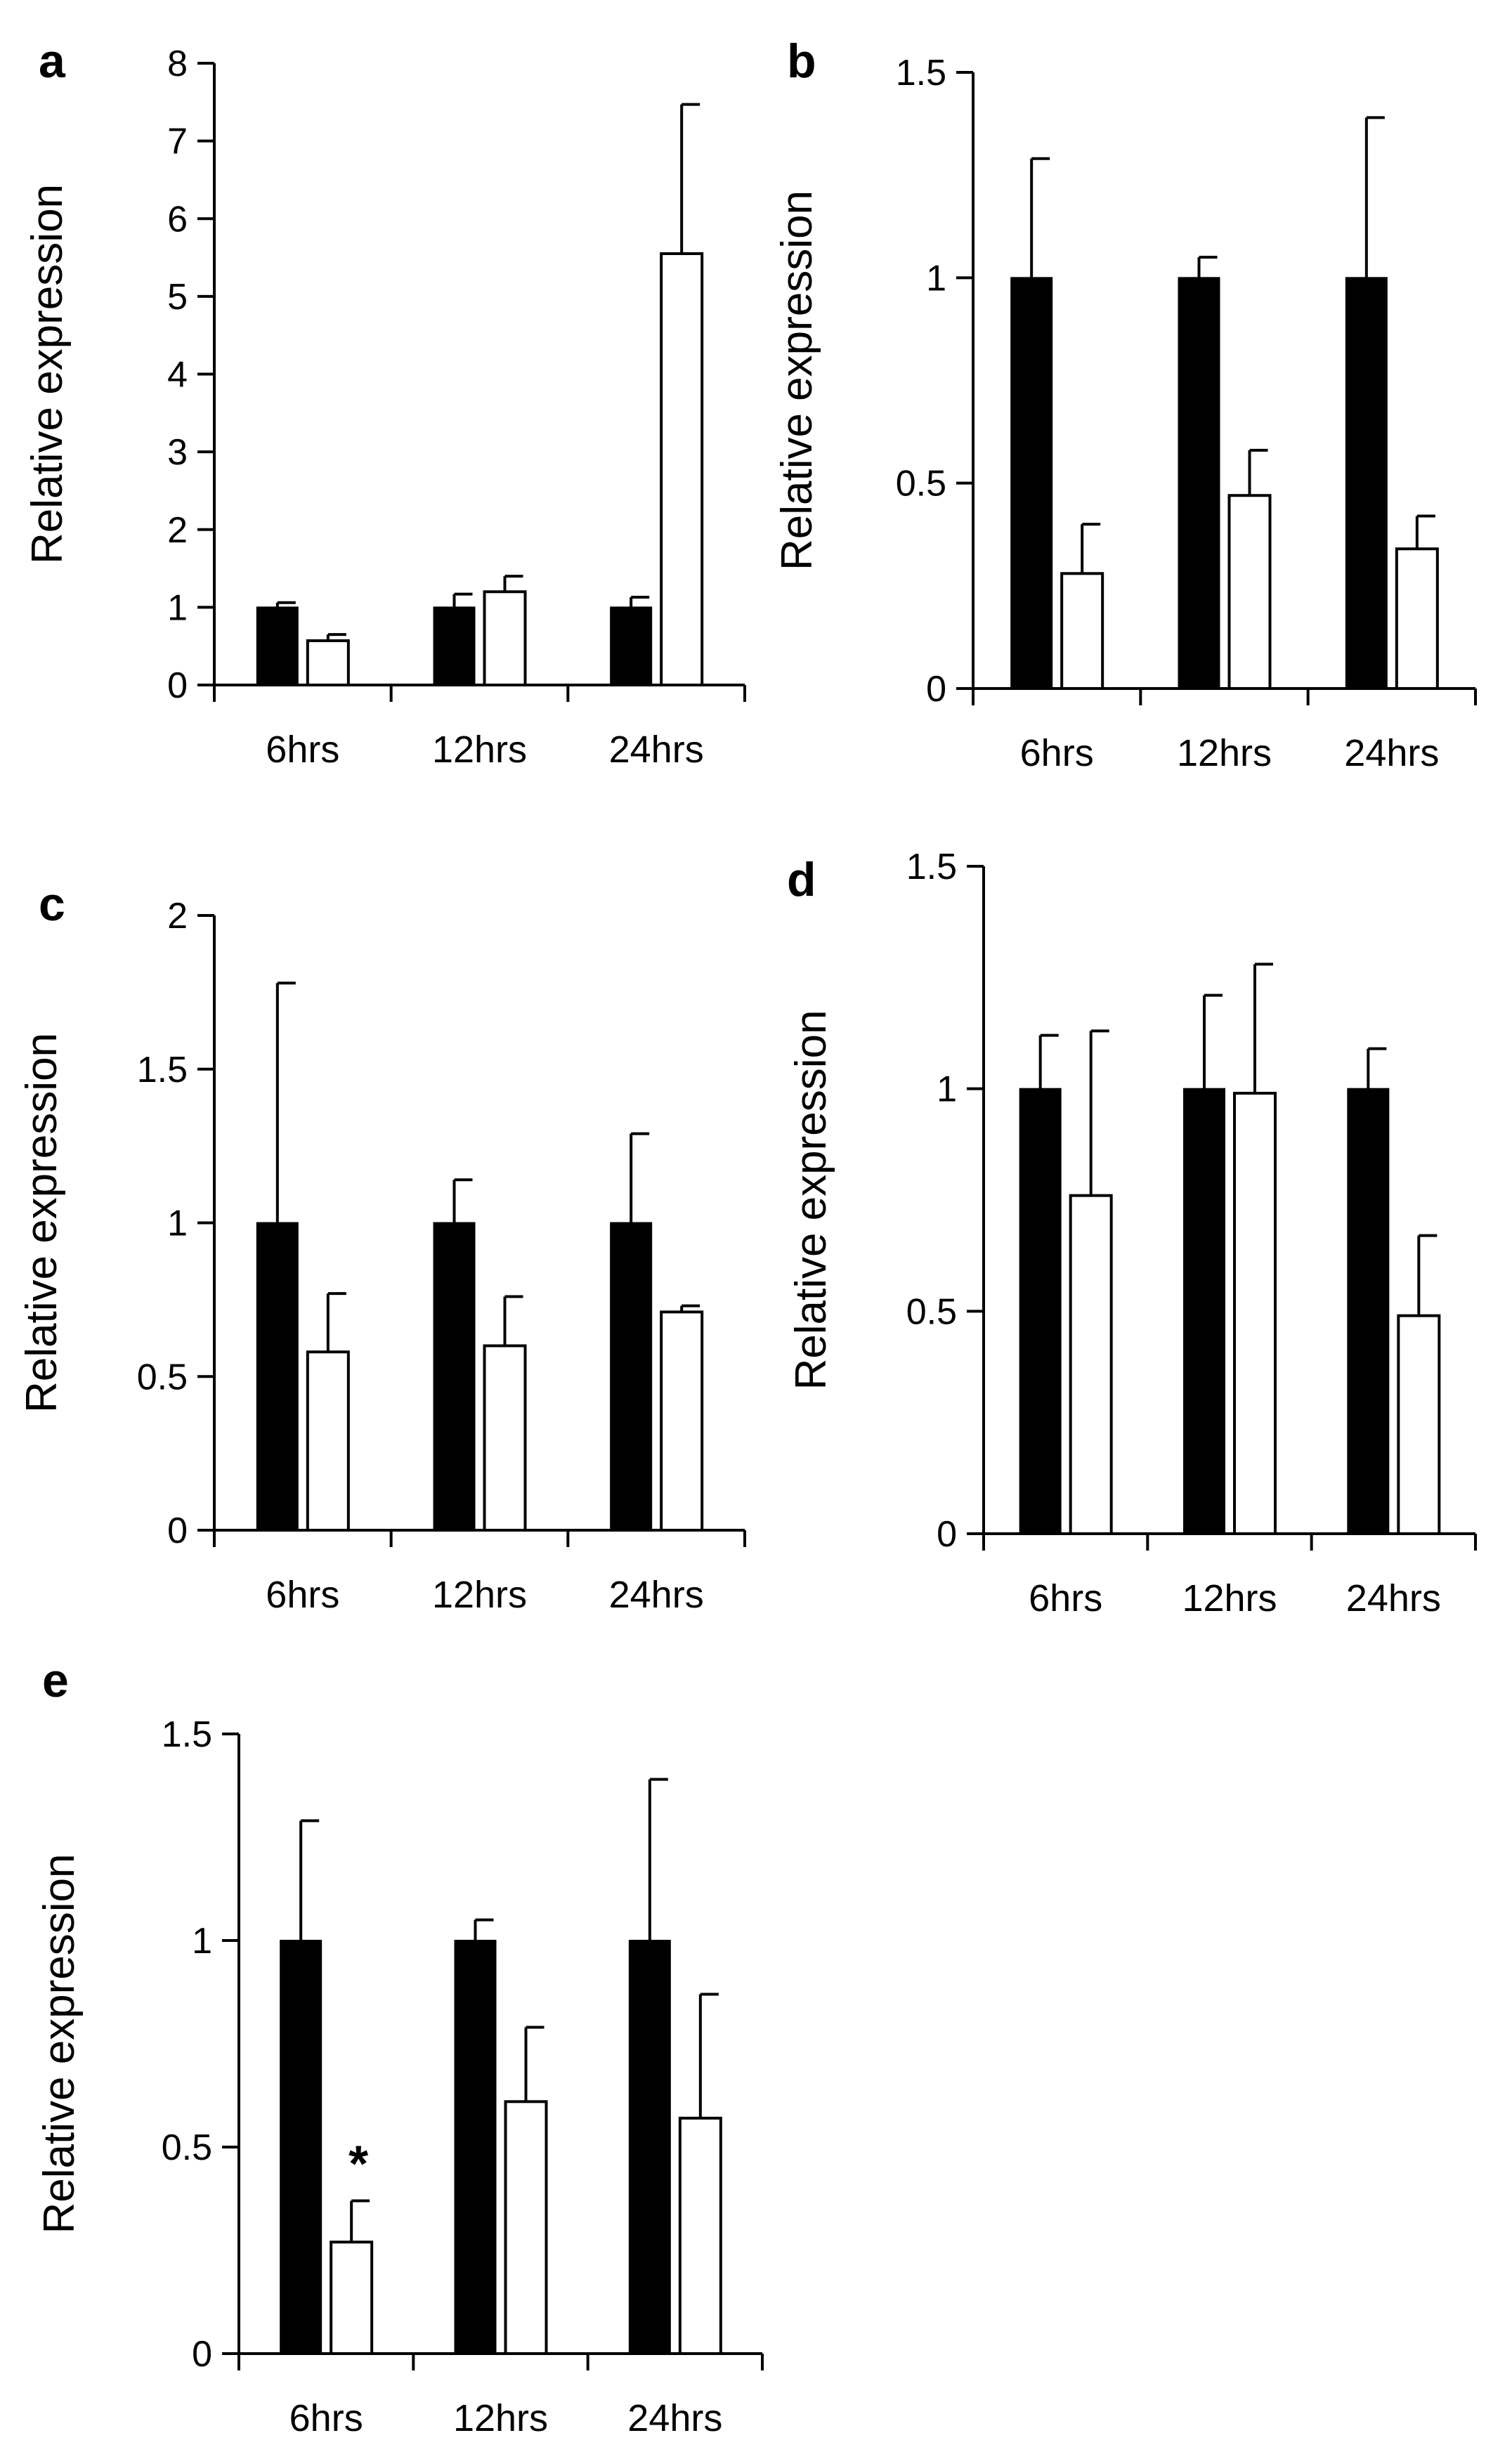  I want to click on panel-letter: d, so click(802, 879).